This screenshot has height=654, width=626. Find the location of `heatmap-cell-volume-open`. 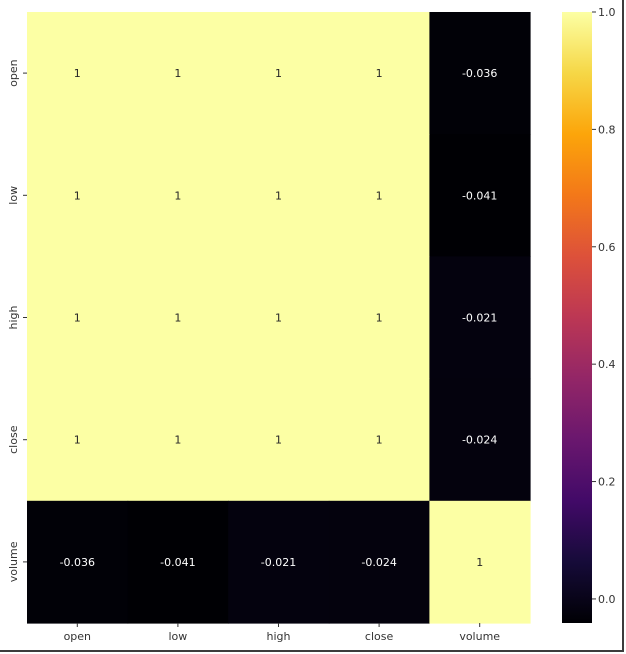

heatmap-cell-volume-open is located at coordinates (78, 562).